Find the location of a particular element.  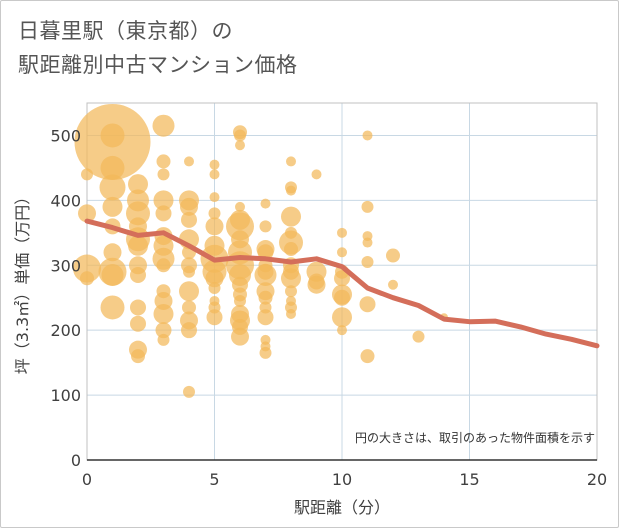

size-annotation: 円の大きさは、取引のあった物件面積を示す is located at coordinates (475, 437).